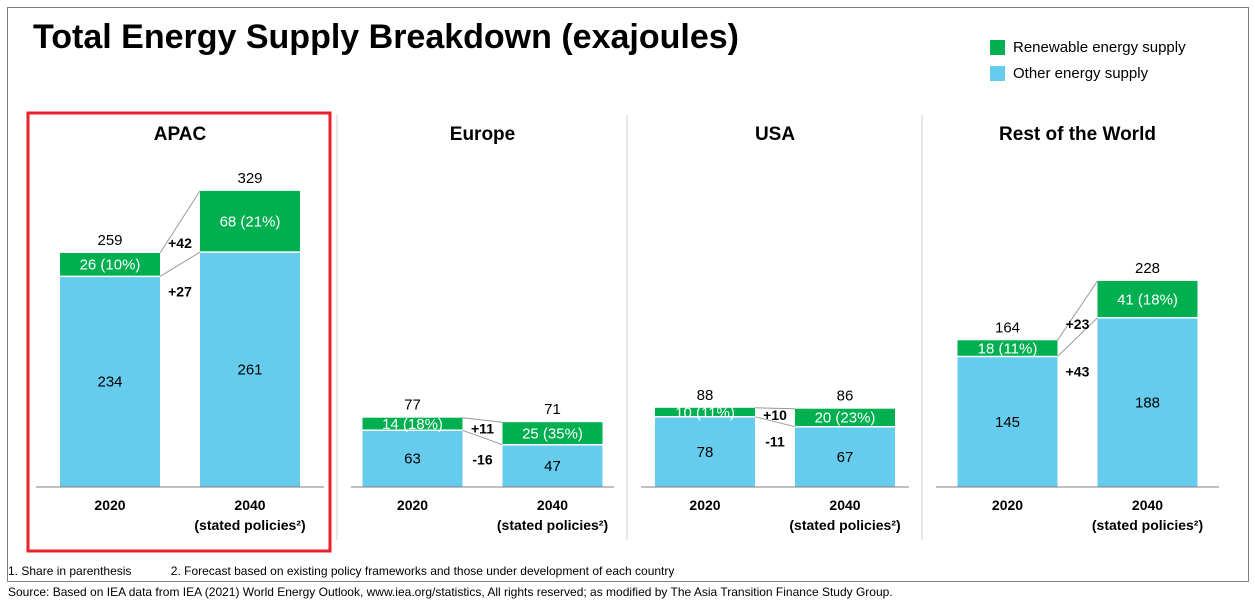 The image size is (1255, 603). I want to click on legend-swatch-renewable, so click(997, 47).